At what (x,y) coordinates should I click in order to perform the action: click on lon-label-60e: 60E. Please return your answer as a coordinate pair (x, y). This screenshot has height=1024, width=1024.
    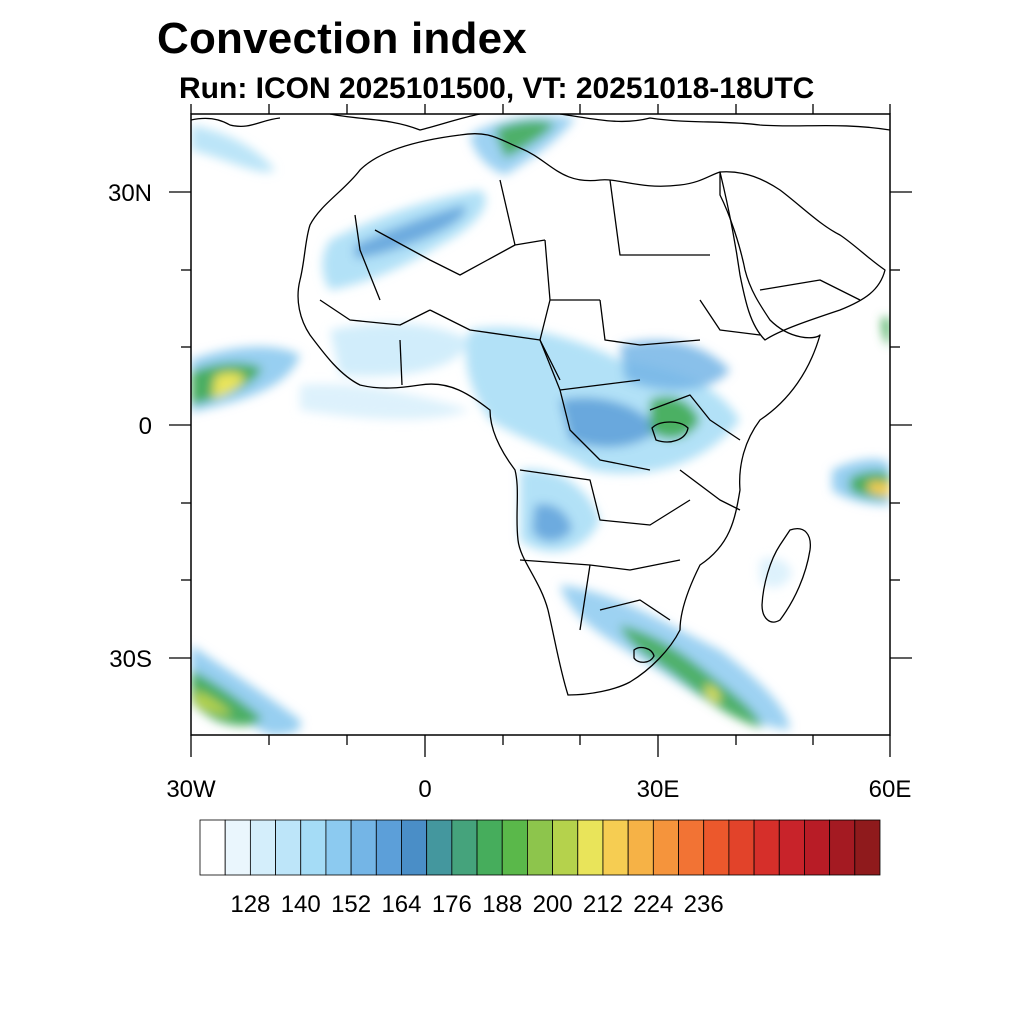
    Looking at the image, I should click on (890, 789).